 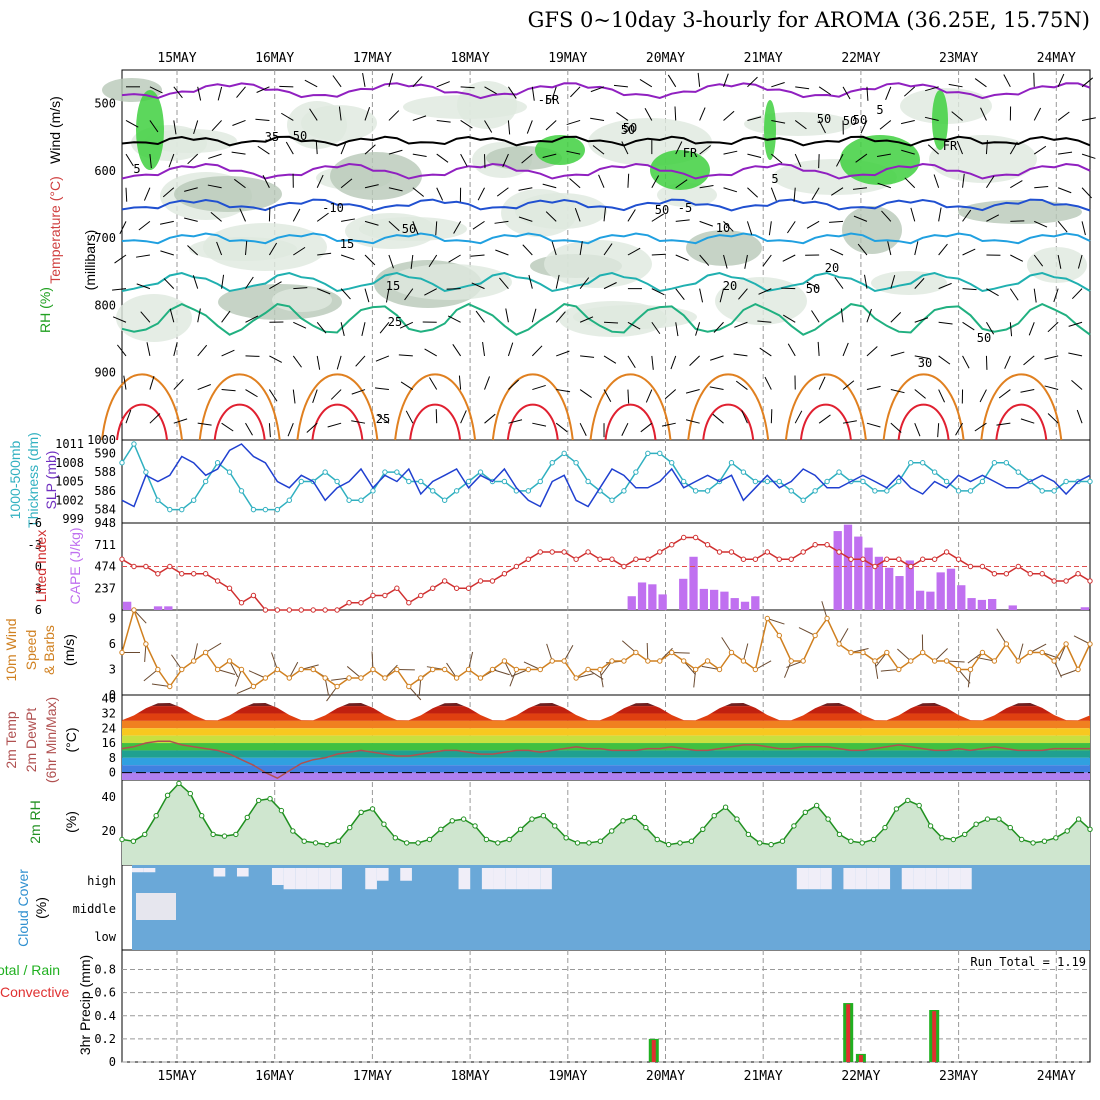 I want to click on temp-tick: 40, so click(x=109, y=699).